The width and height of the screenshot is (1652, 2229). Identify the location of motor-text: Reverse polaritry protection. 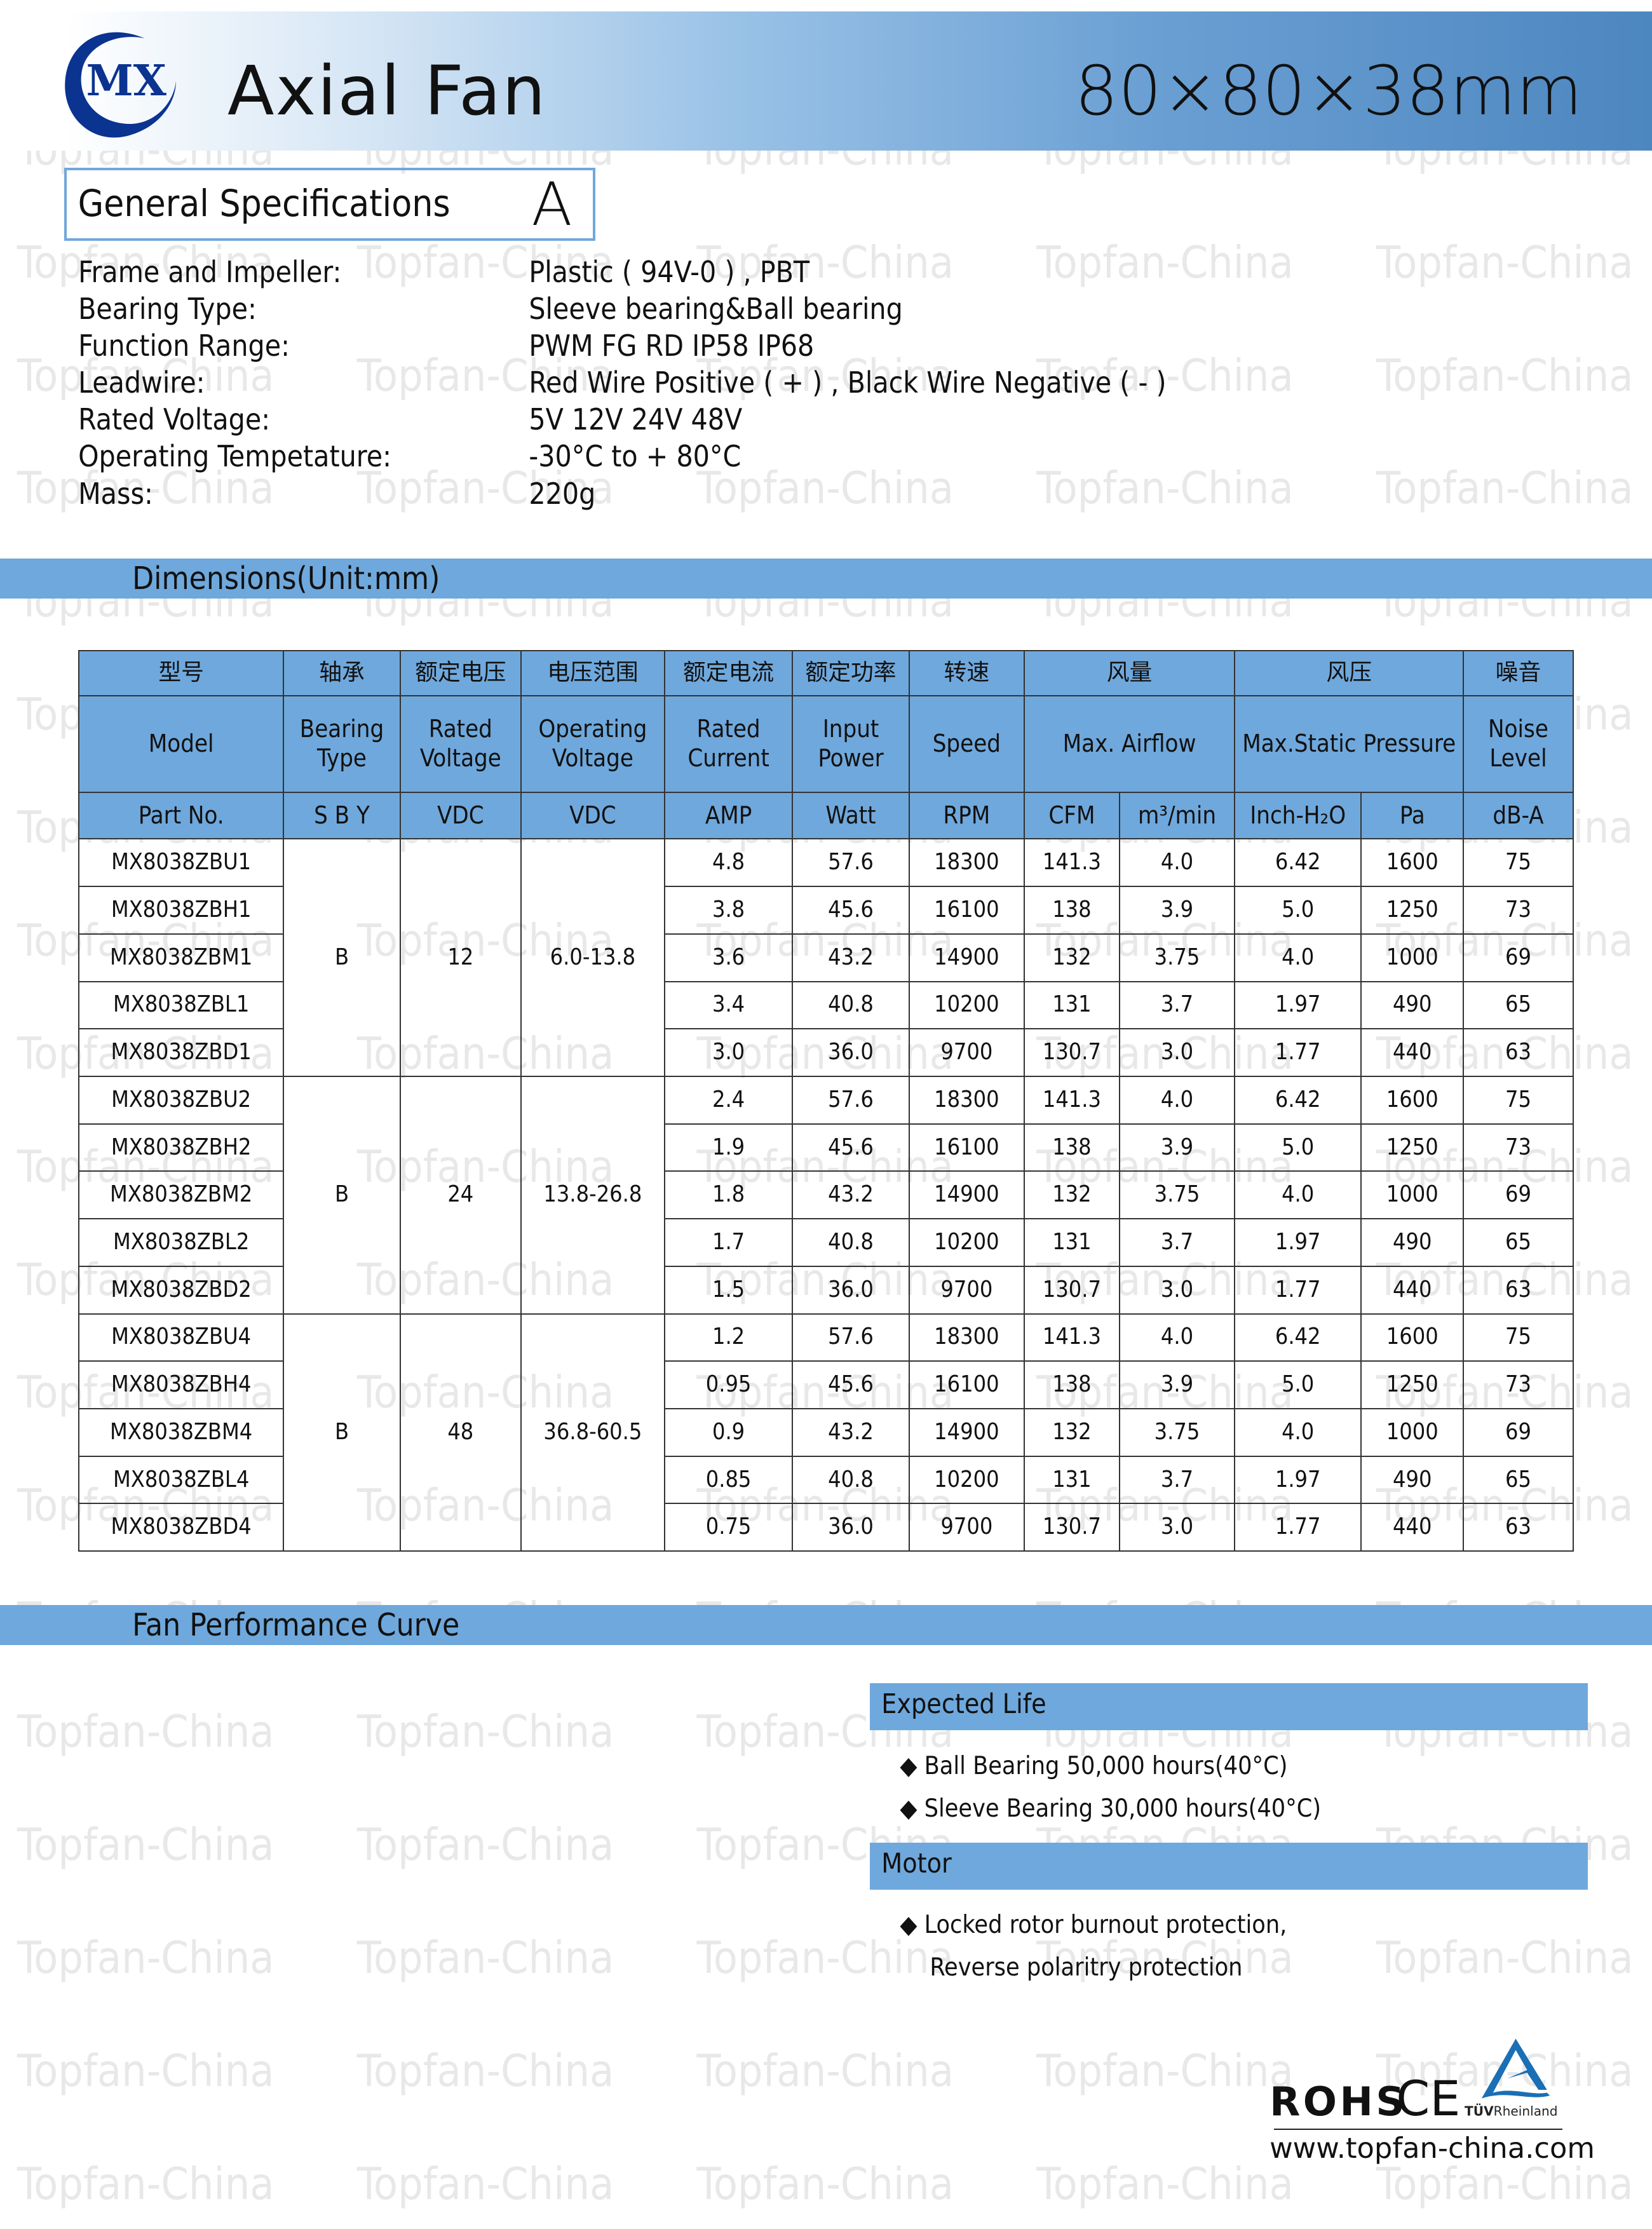
(1086, 1967).